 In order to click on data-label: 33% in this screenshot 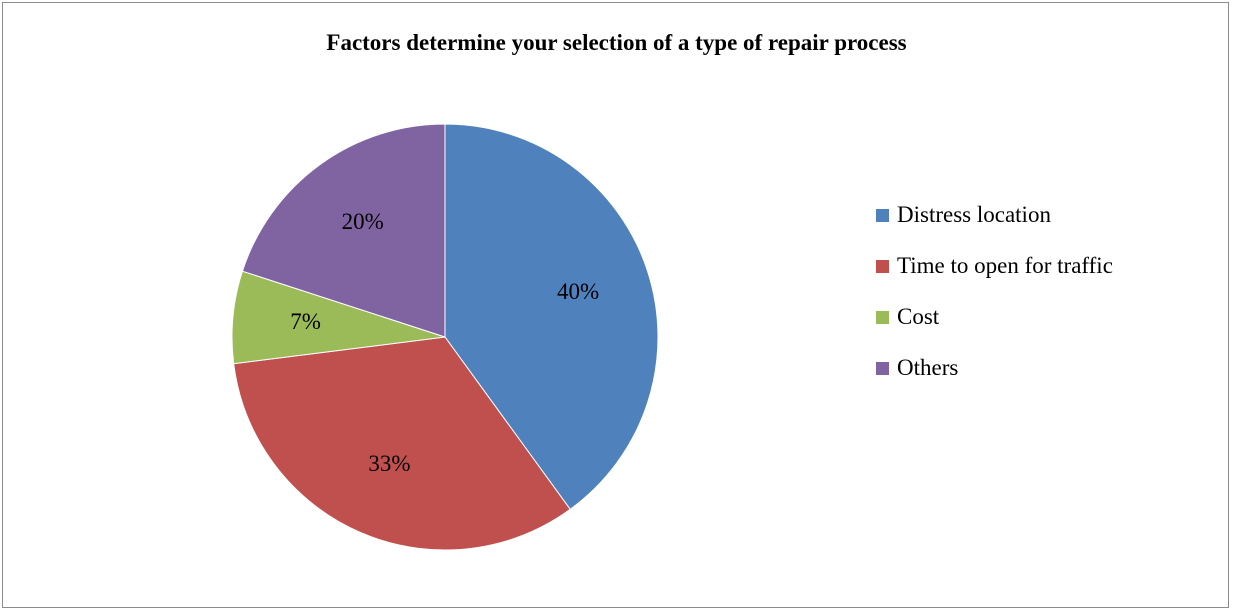, I will do `click(389, 463)`.